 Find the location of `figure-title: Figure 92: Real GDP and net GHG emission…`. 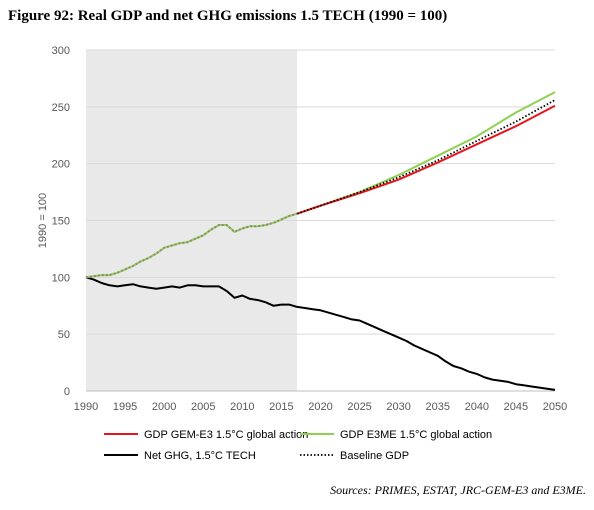

figure-title: Figure 92: Real GDP and net GHG emission… is located at coordinates (228, 16).